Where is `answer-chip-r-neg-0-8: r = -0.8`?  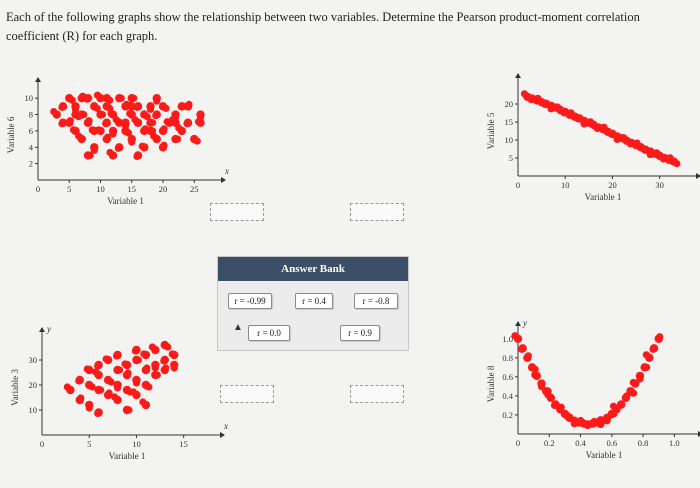 answer-chip-r-neg-0-8: r = -0.8 is located at coordinates (376, 301).